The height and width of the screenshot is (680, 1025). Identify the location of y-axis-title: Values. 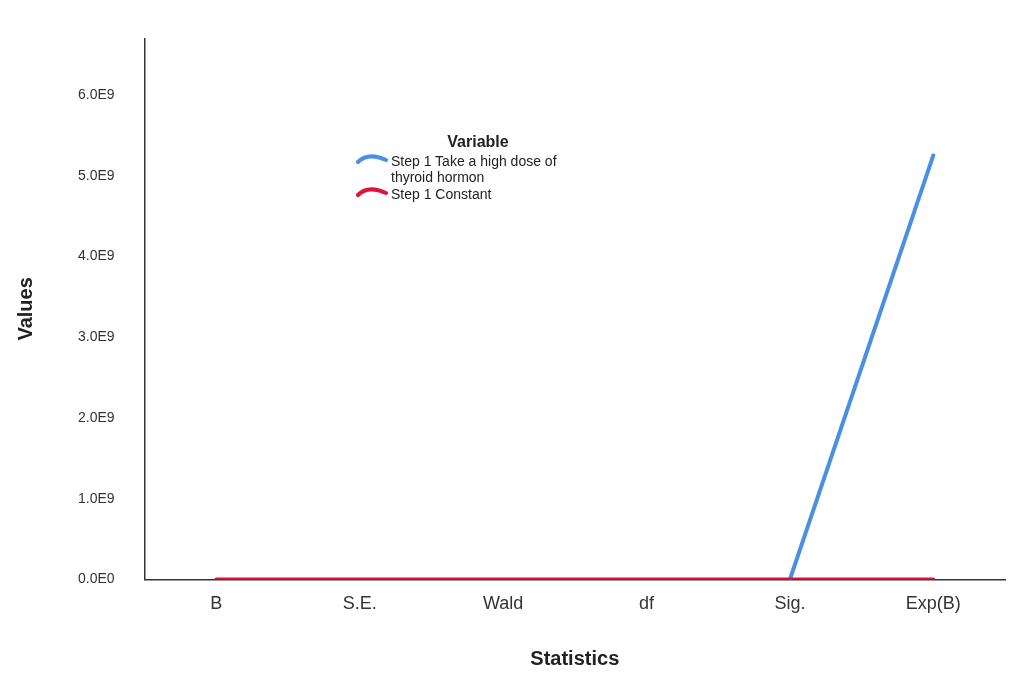
(24, 309).